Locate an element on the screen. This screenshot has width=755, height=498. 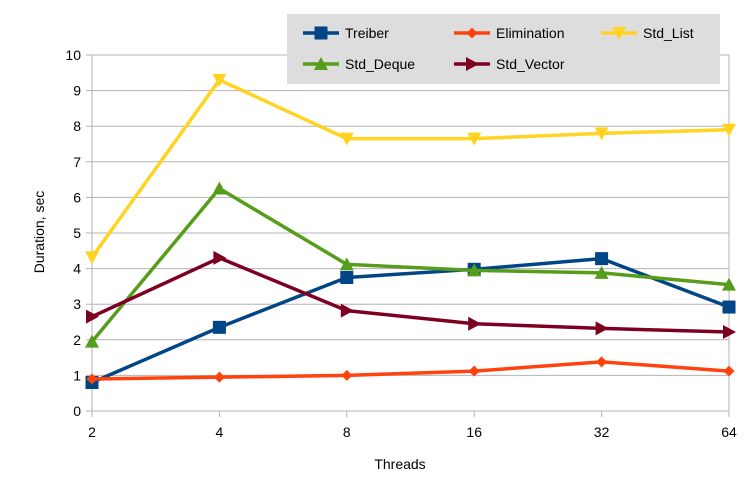
elimination-line is located at coordinates (410, 370).